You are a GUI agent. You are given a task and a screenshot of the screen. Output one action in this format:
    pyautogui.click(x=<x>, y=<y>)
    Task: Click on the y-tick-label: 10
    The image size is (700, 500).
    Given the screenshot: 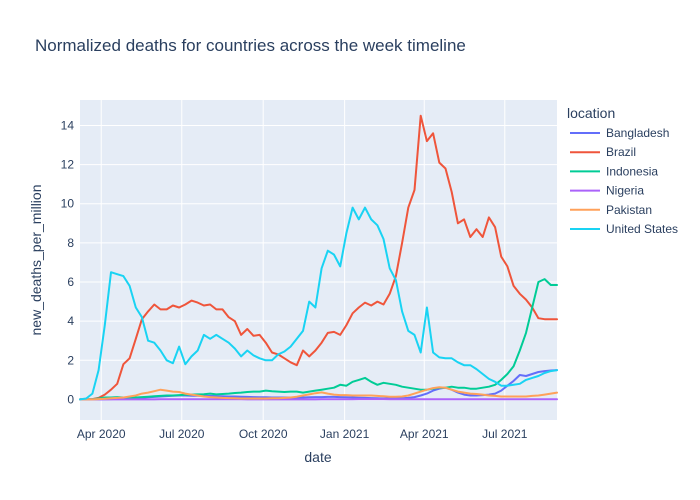 What is the action you would take?
    pyautogui.click(x=68, y=204)
    